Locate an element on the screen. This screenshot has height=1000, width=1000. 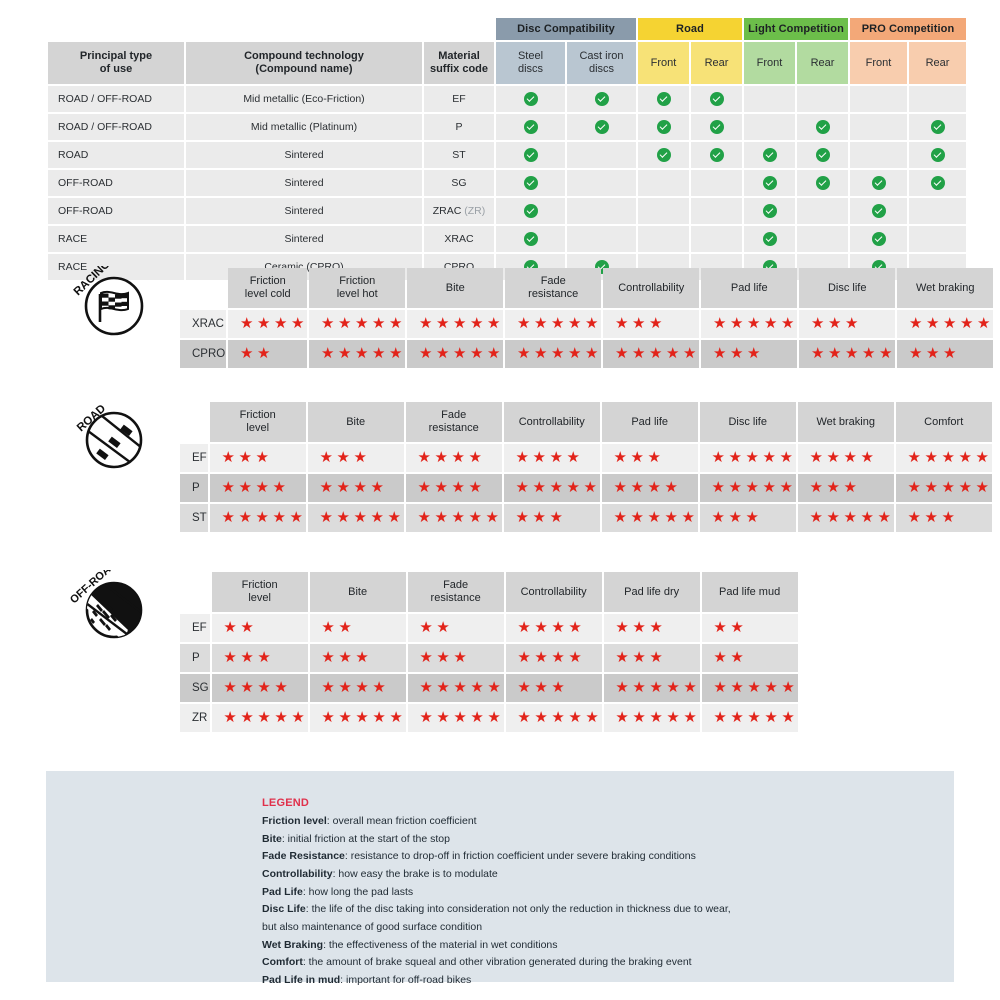
table-row: CPRO ★ ★ ★ ★ ★ ★ ★ ★ ★ ★ ★ ★ ★ ★ ★ ★ ★ ★ ★ ★ ★ ★ ★ ★ ★ ★ ★ ★ ★ ★ ★ ★ ★ is located at coordinates (587, 354).